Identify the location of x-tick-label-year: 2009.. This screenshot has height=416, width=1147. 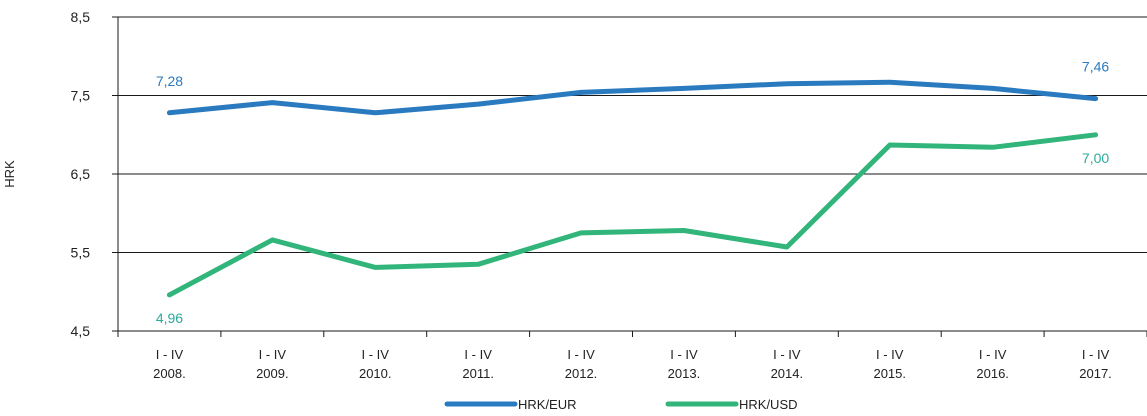
(272, 373).